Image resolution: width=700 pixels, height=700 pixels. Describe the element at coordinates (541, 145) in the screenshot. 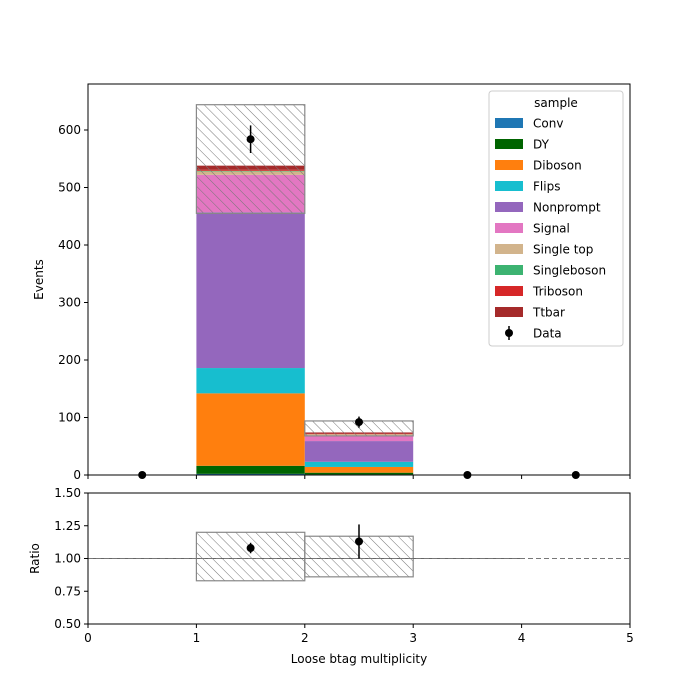

I see `legend-label: DY` at that location.